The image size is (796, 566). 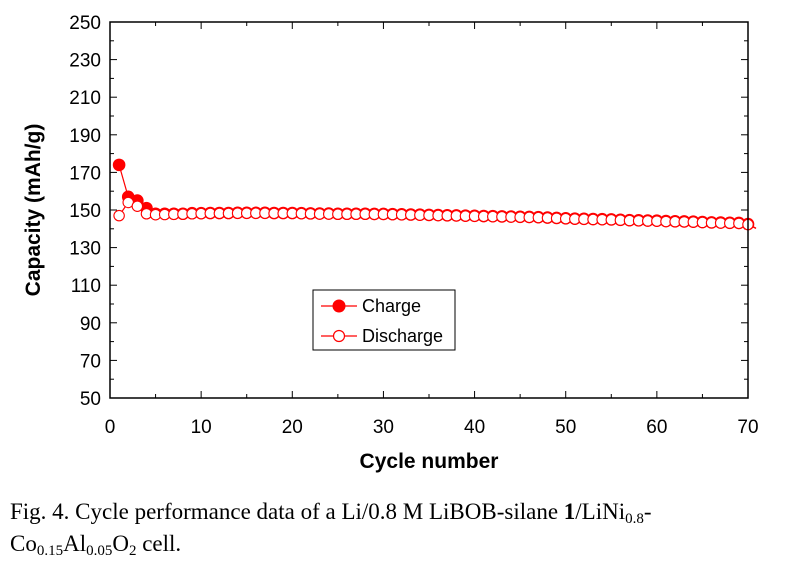 What do you see at coordinates (647, 511) in the screenshot?
I see `caption-text: -` at bounding box center [647, 511].